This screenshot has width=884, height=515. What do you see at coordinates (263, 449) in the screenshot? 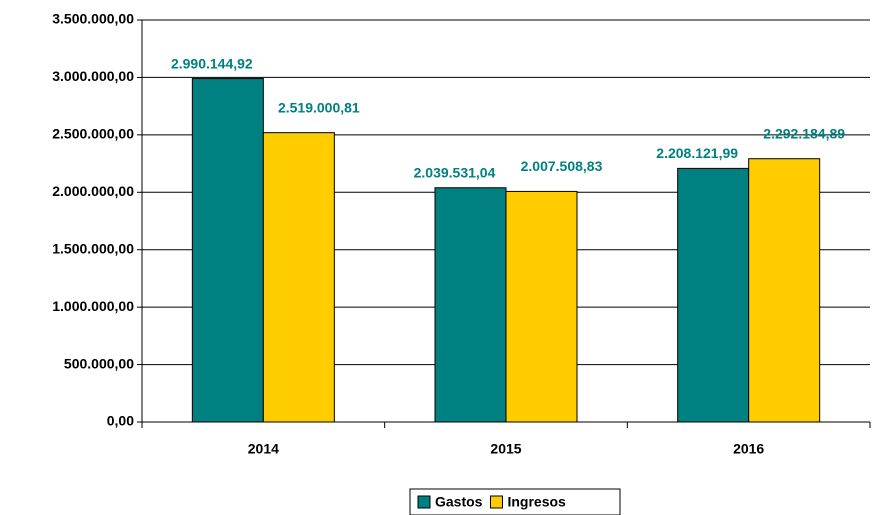
I see `x-tick-label: 2014` at bounding box center [263, 449].